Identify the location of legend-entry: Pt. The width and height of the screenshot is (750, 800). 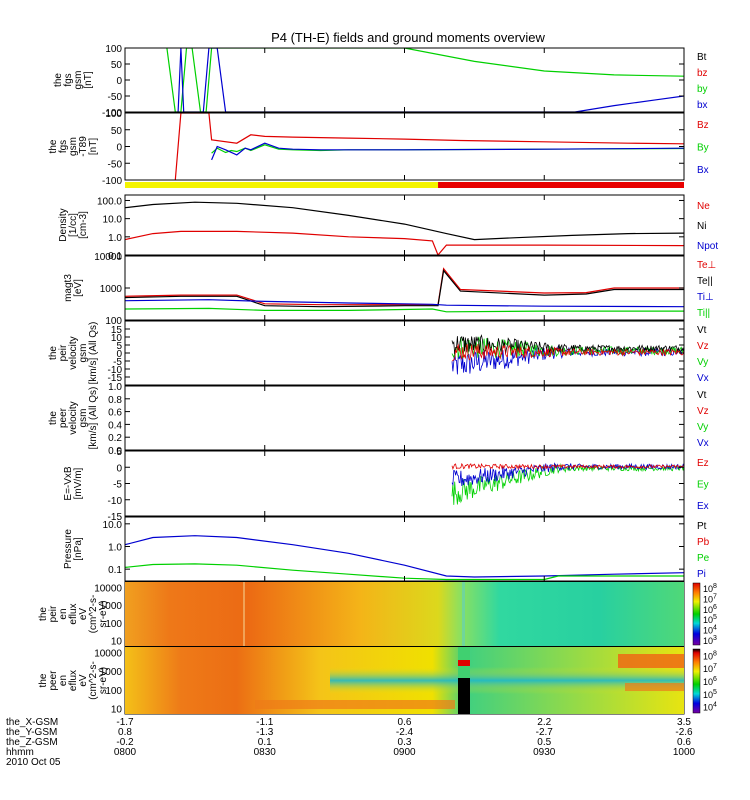
(702, 526).